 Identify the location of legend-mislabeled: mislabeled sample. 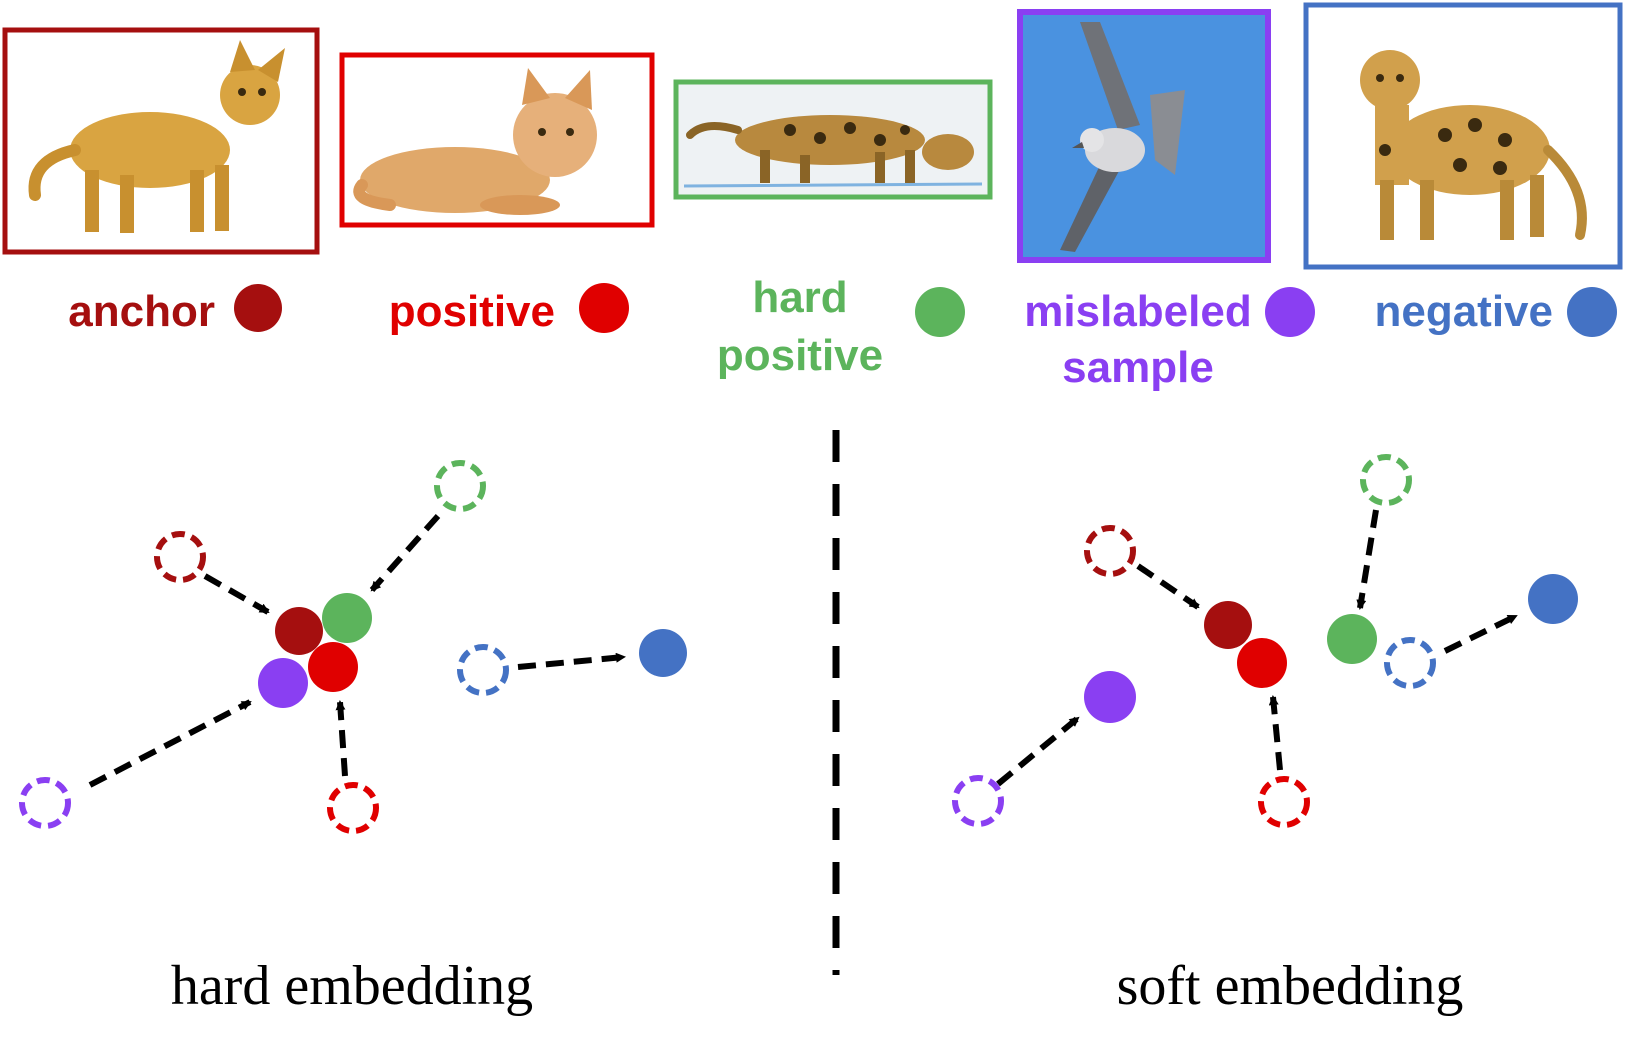
(1169, 339).